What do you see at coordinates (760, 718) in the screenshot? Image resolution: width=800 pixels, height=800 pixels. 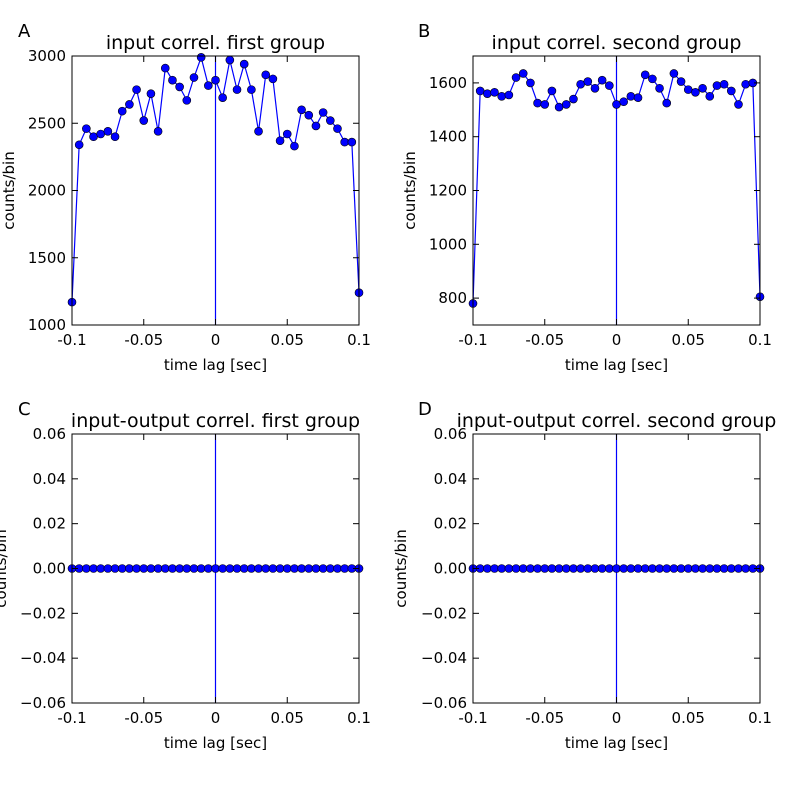 I see `x-tick-label-d: 0.1` at bounding box center [760, 718].